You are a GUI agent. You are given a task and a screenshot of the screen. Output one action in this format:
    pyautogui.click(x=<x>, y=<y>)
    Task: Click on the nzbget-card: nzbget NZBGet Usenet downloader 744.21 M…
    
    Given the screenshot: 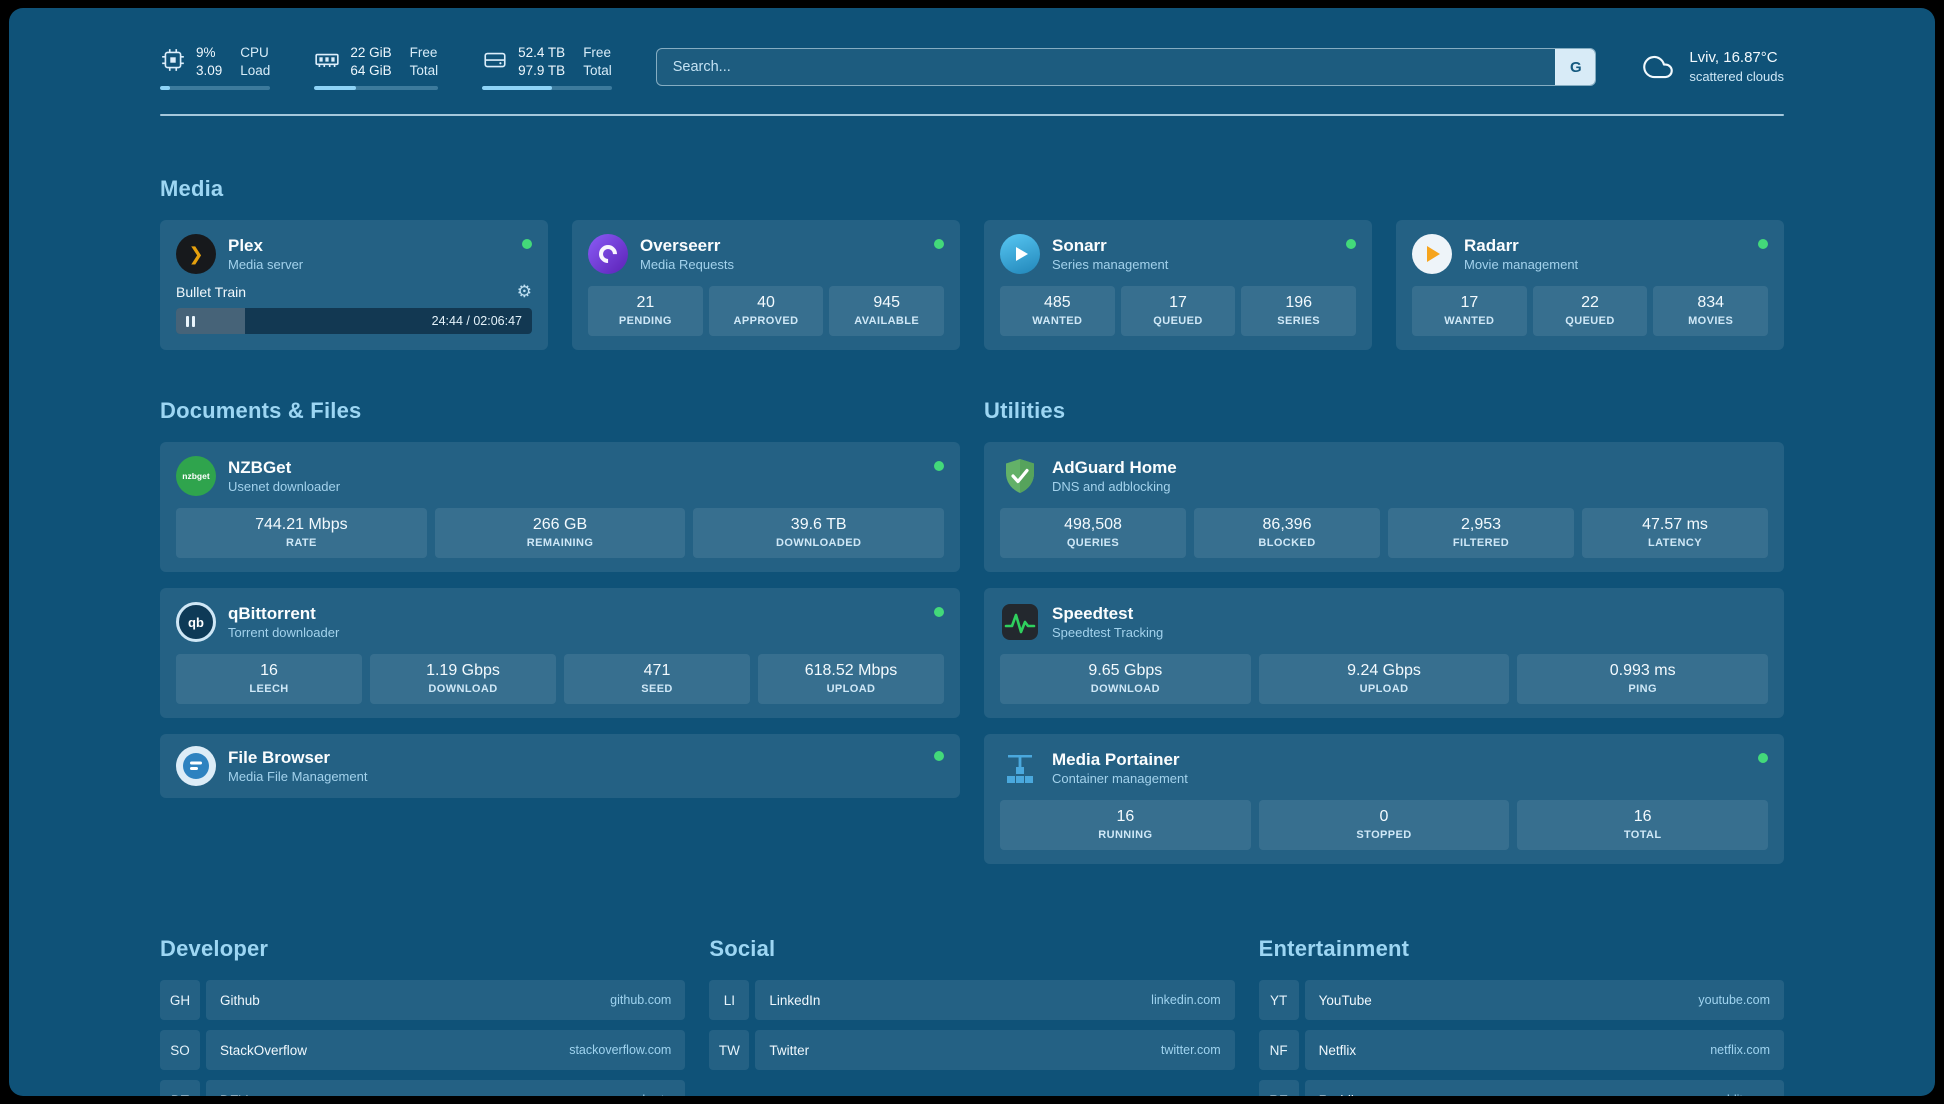 What is the action you would take?
    pyautogui.click(x=560, y=507)
    